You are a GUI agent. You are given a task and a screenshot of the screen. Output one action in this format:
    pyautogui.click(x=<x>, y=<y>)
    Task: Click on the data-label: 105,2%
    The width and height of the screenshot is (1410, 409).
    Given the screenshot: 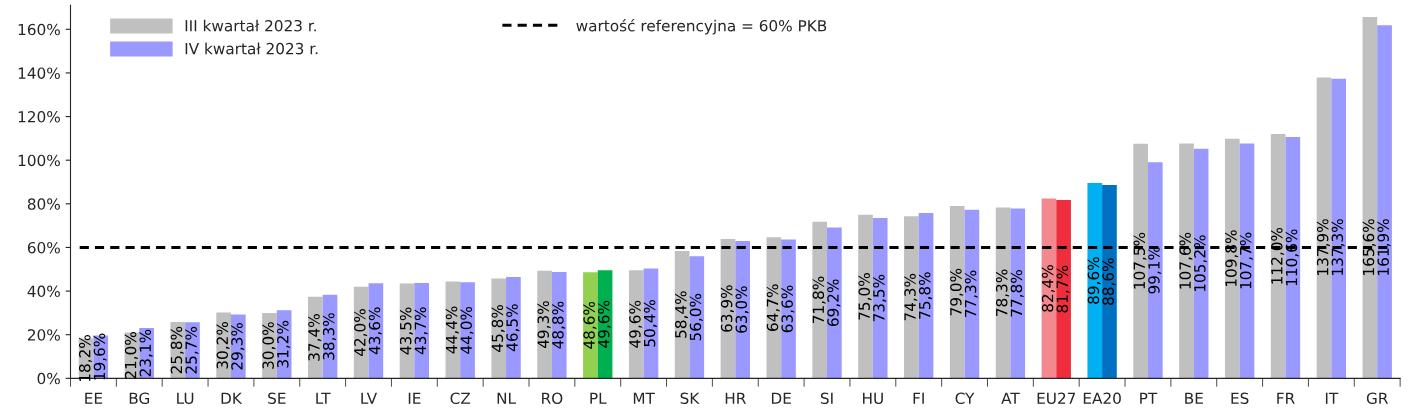 What is the action you would take?
    pyautogui.click(x=1201, y=263)
    